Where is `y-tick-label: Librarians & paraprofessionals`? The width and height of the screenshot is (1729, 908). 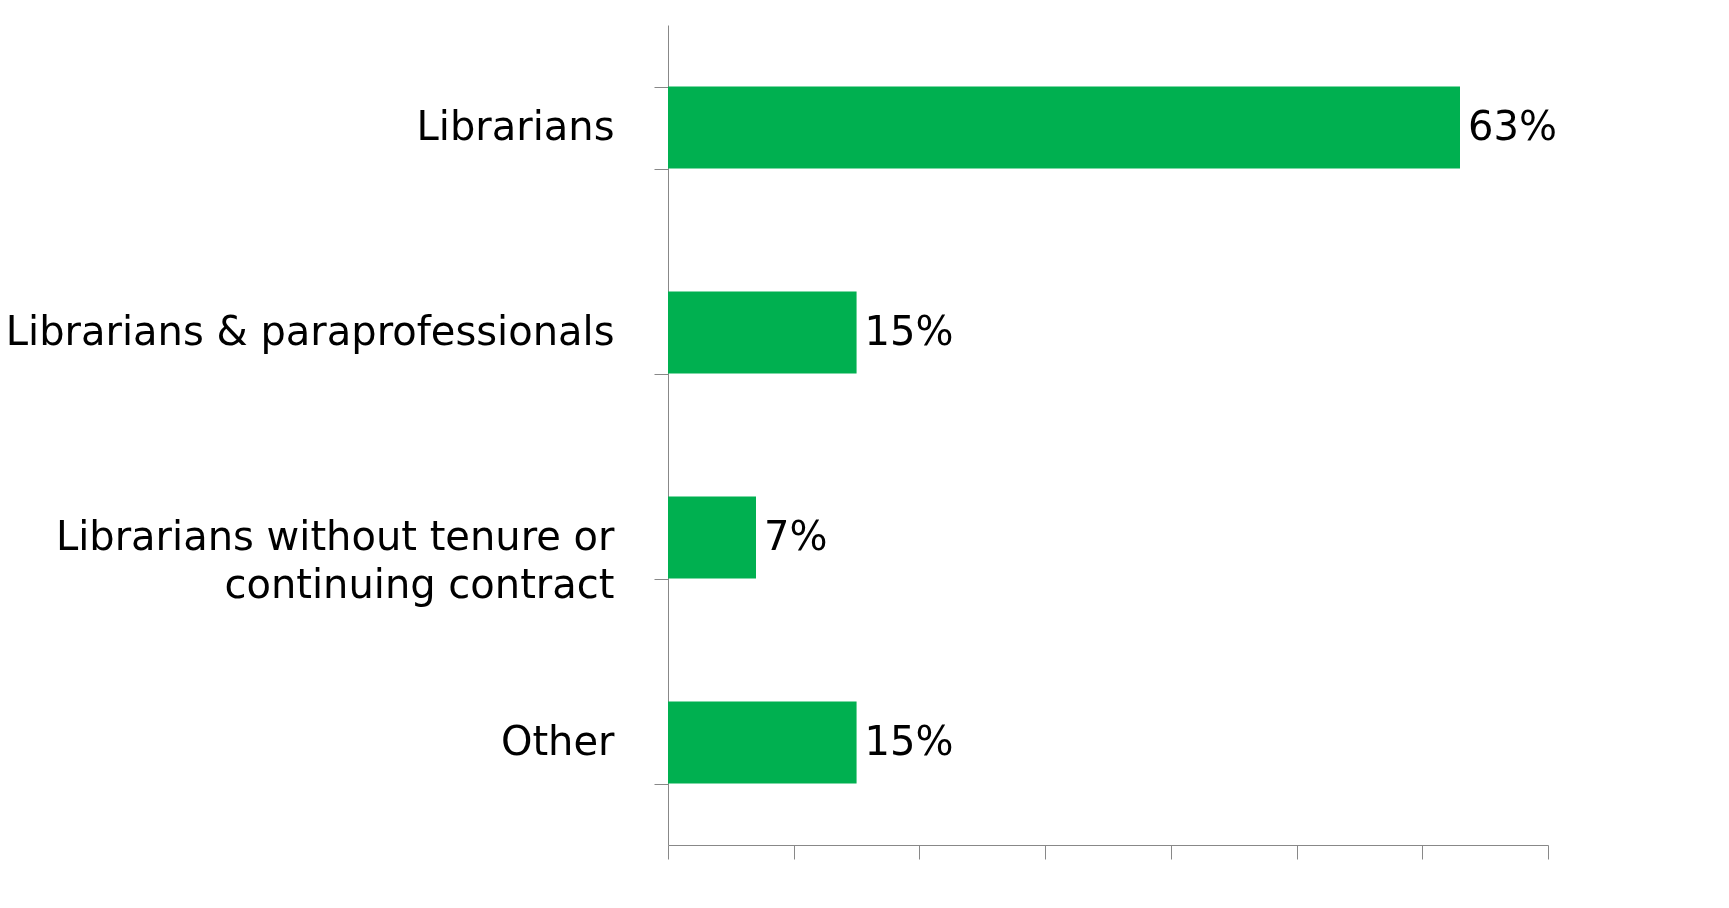
y-tick-label: Librarians & paraprofessionals is located at coordinates (310, 331).